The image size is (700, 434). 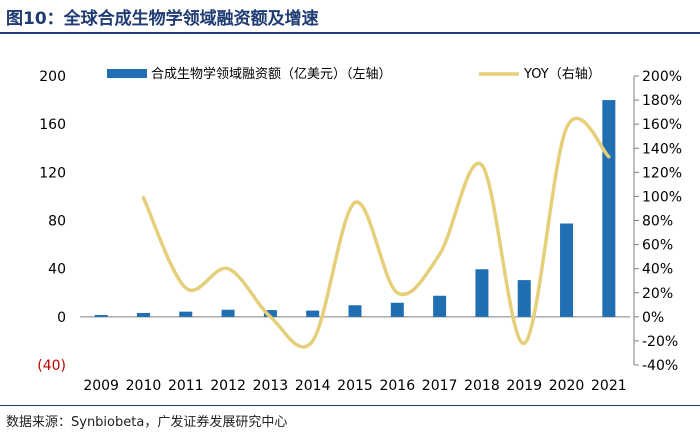 What do you see at coordinates (147, 422) in the screenshot?
I see `source-note: 数据来源：Synbiobeta，广发证券发展研究中心` at bounding box center [147, 422].